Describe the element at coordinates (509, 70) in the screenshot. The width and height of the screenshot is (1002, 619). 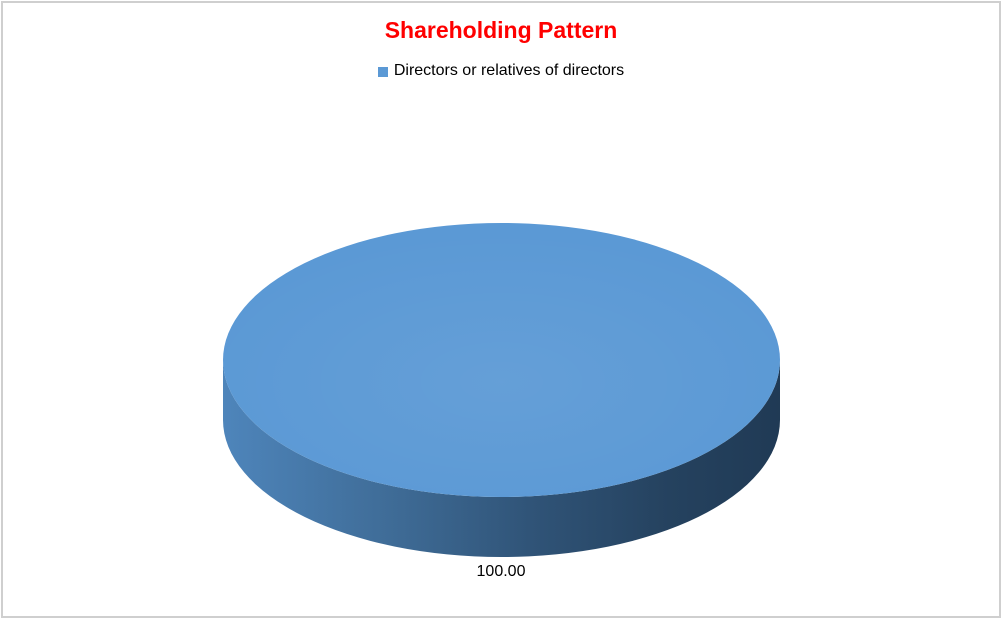
I see `legend-label: Directors or relatives of directors` at that location.